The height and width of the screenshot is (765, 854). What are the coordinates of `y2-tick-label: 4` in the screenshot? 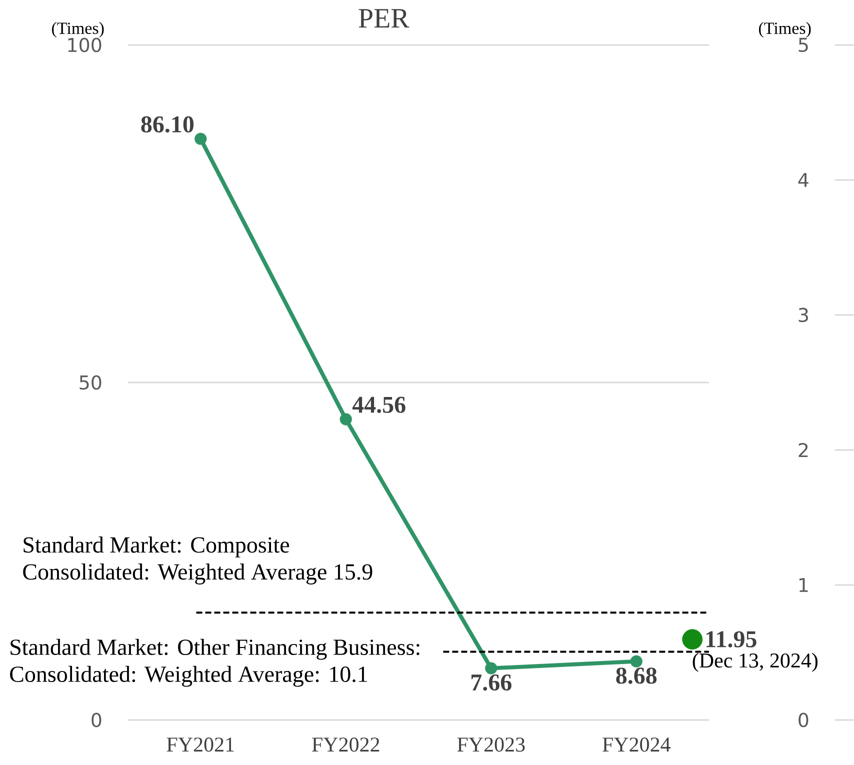 It's located at (803, 180).